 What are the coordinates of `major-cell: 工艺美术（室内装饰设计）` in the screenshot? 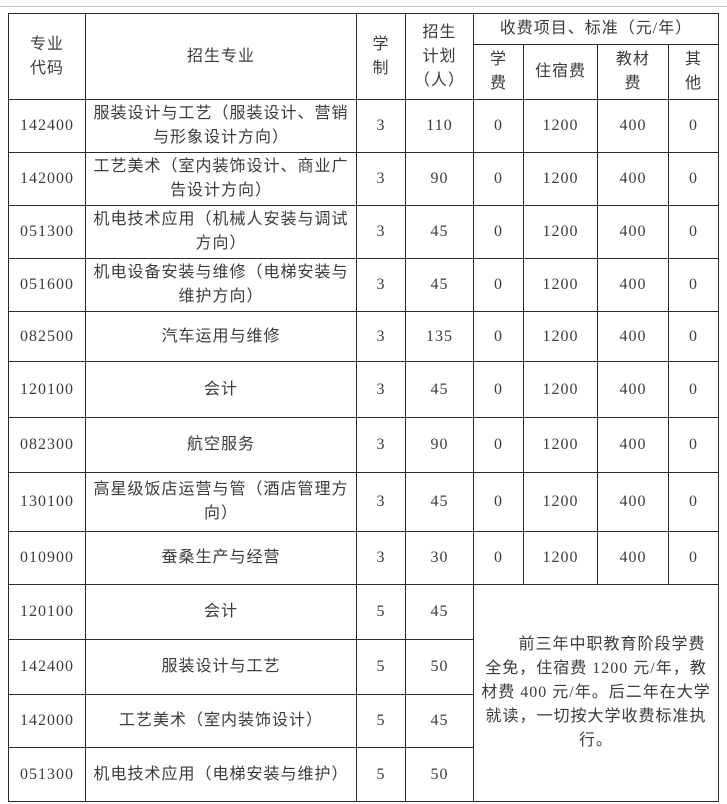 It's located at (221, 721).